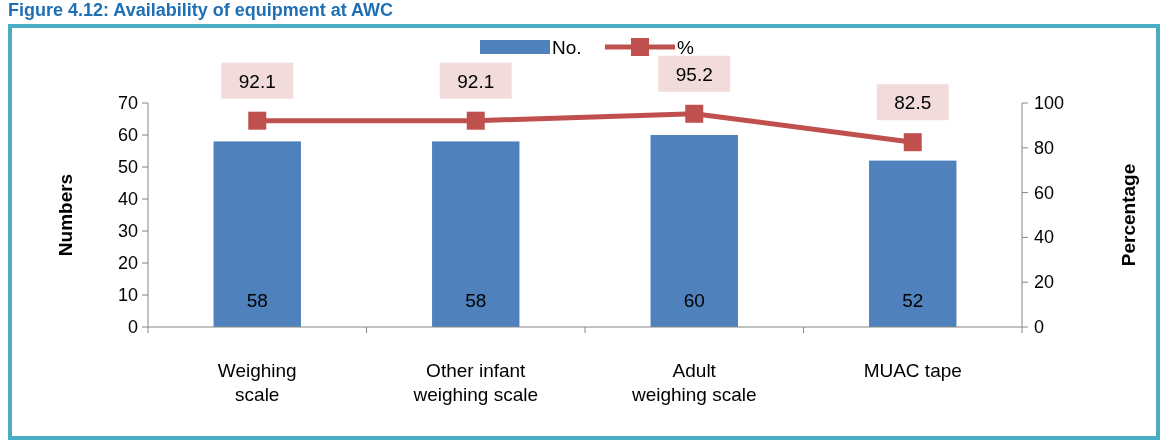 This screenshot has height=442, width=1162. What do you see at coordinates (127, 231) in the screenshot?
I see `y-tick-label: 30` at bounding box center [127, 231].